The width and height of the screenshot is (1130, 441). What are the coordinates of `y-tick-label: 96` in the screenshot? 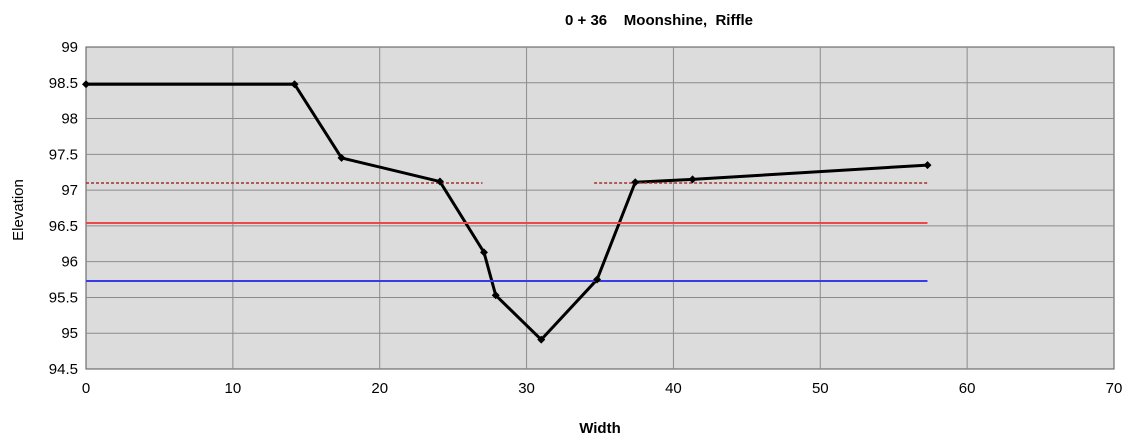 It's located at (69, 262).